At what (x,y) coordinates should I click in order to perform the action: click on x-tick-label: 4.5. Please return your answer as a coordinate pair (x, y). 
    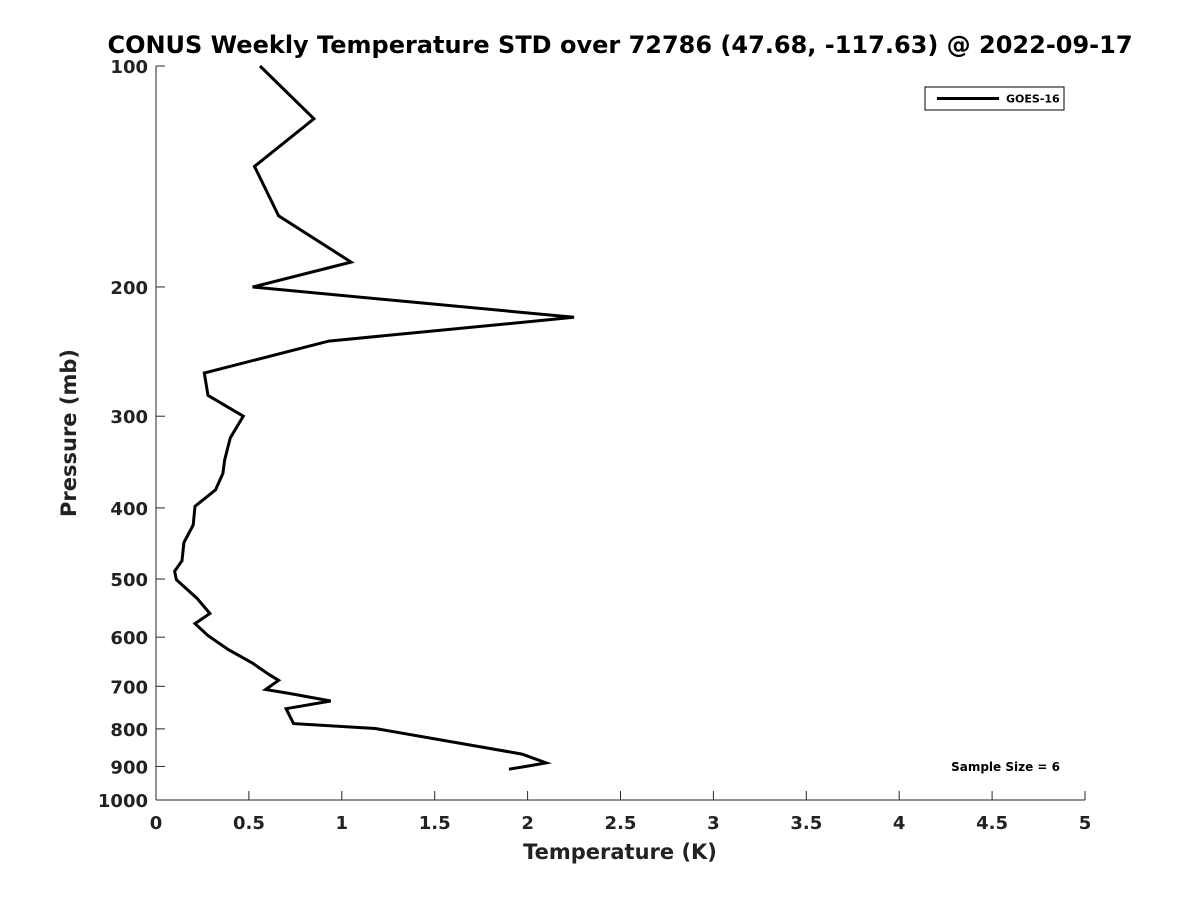
    Looking at the image, I should click on (992, 823).